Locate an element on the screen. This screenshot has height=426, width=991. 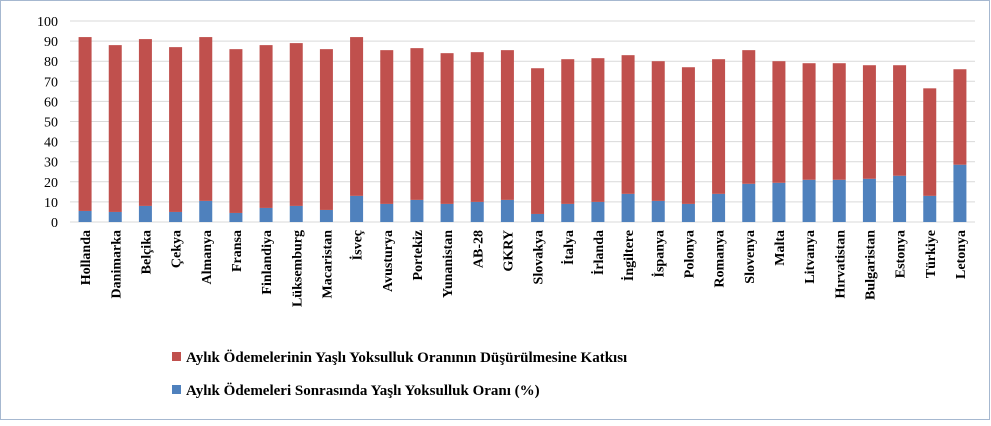
x-tick-label: GKRY is located at coordinates (508, 251).